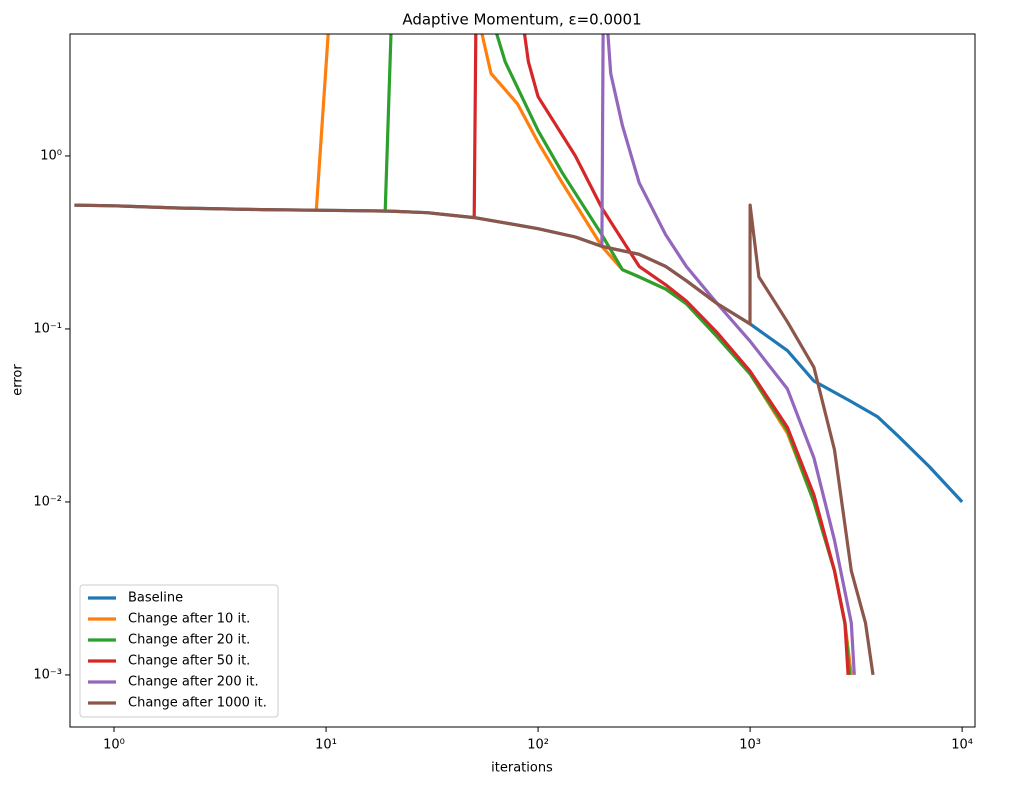 This screenshot has width=1012, height=785. I want to click on y-tick-label: 10⁰, so click(51, 155).